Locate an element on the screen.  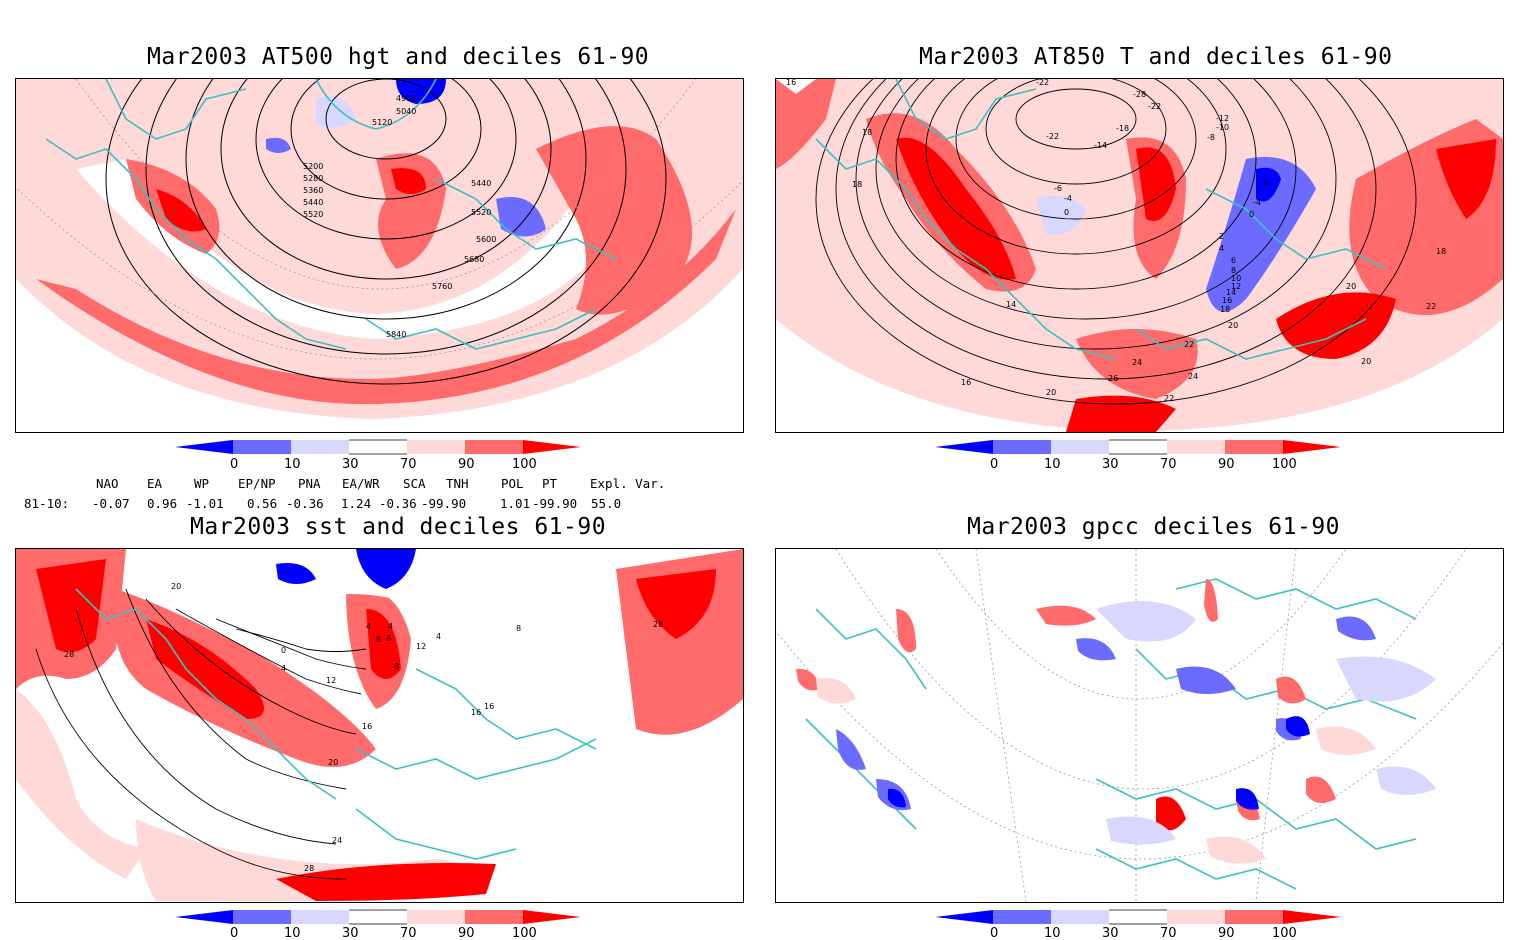
contour-label: 5120 is located at coordinates (382, 122).